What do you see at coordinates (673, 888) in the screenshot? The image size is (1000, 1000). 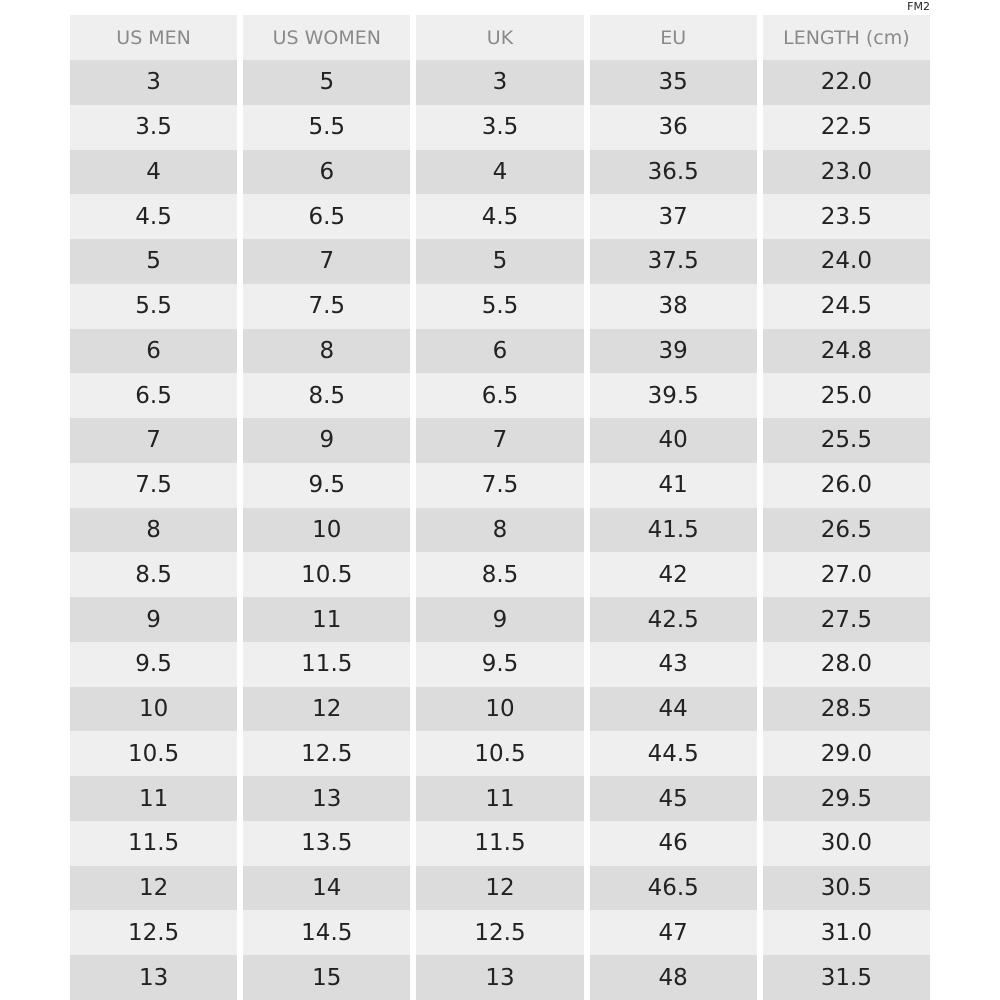 I see `table-cell: 46.5` at bounding box center [673, 888].